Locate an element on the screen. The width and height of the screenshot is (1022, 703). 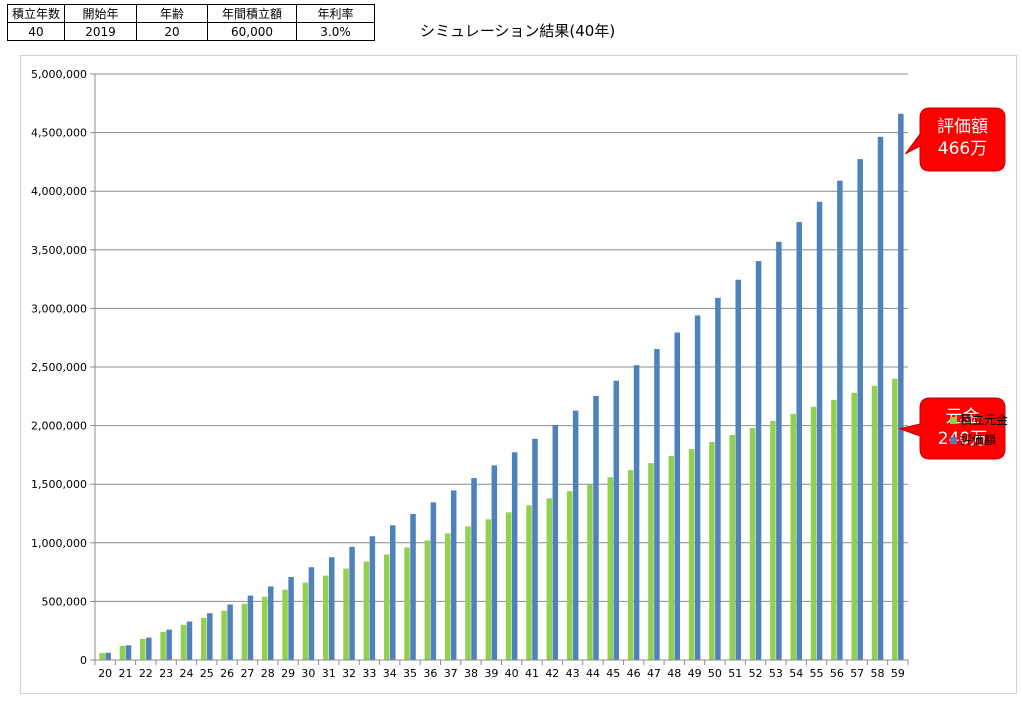
page-title: シミュレーション結果(40年) is located at coordinates (518, 31).